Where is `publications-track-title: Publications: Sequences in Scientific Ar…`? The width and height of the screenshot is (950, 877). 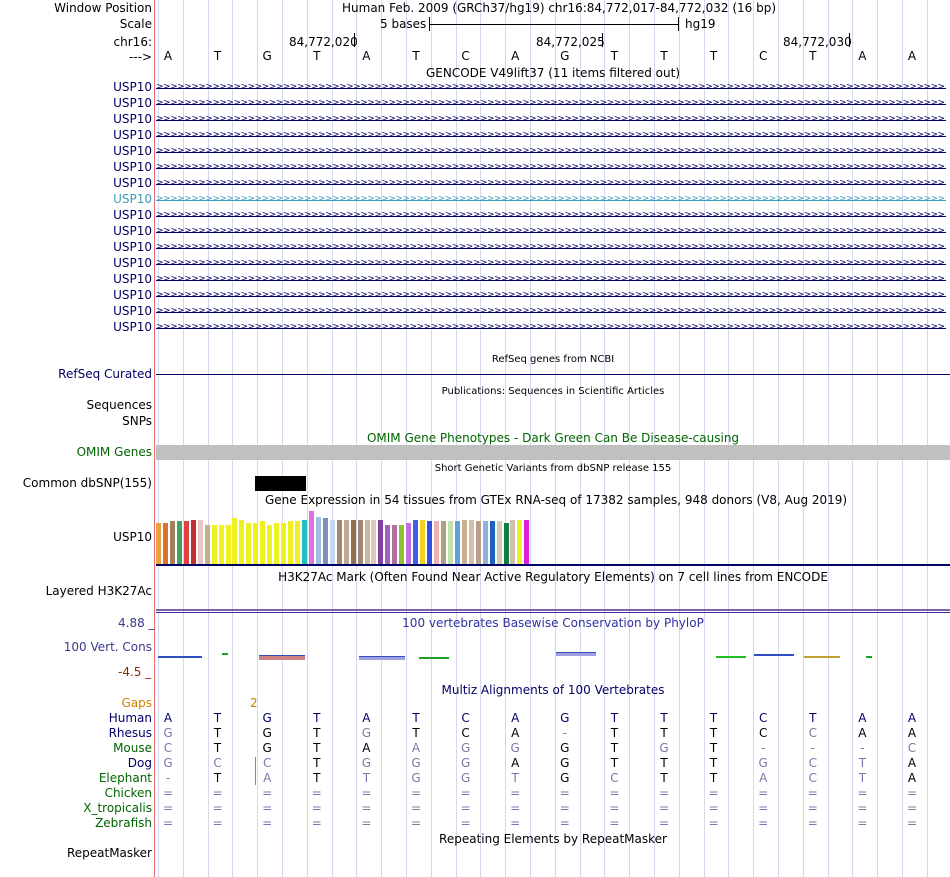 publications-track-title: Publications: Sequences in Scientific Ar… is located at coordinates (553, 391).